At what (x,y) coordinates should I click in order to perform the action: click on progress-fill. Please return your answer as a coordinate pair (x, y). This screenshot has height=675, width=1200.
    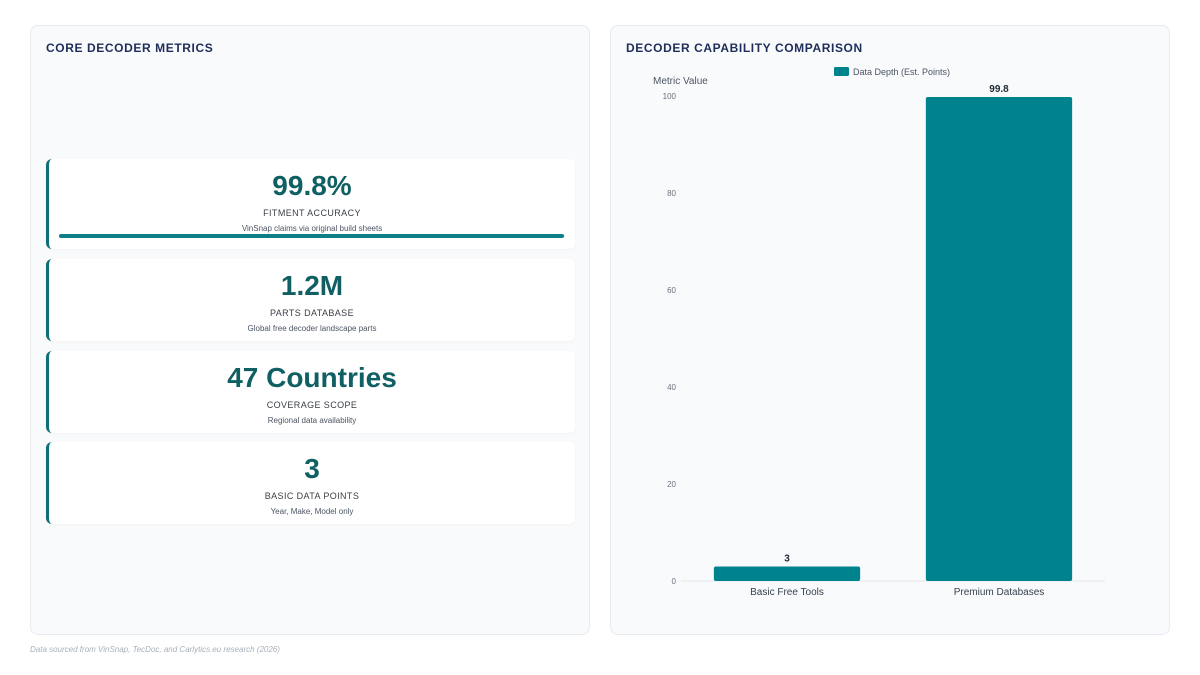
    Looking at the image, I should click on (311, 236).